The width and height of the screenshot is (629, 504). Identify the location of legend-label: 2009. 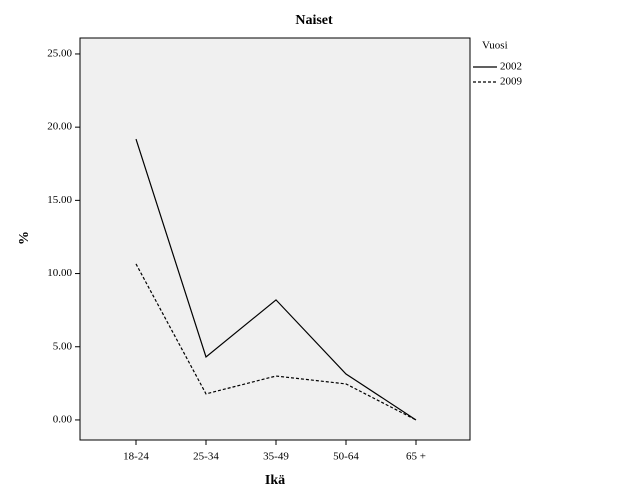
(511, 82).